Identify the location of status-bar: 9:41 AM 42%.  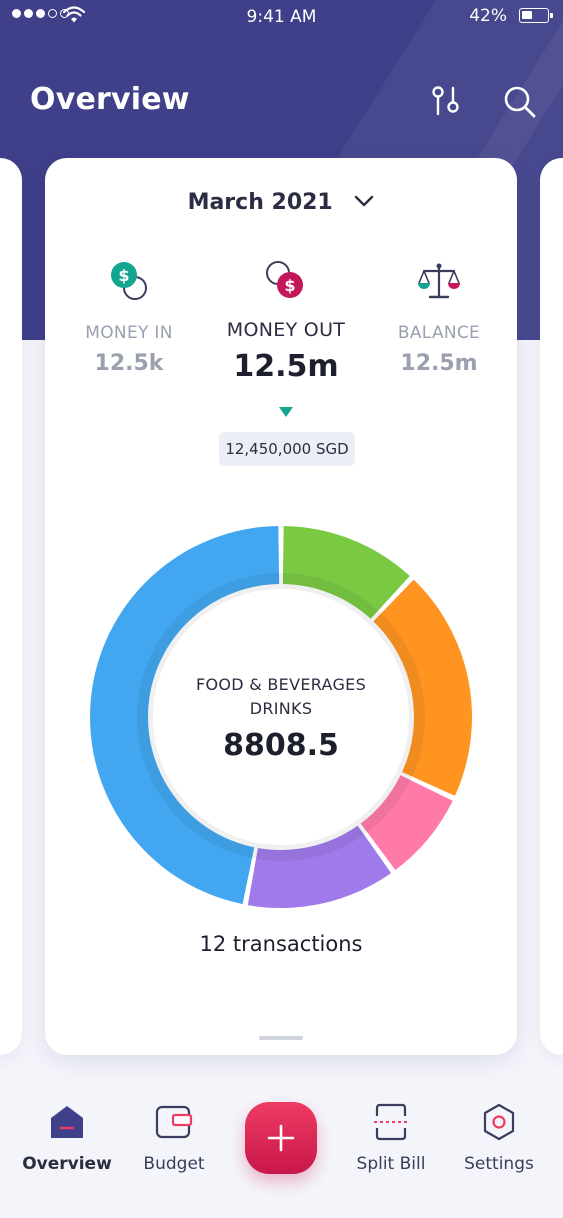
(281, 17).